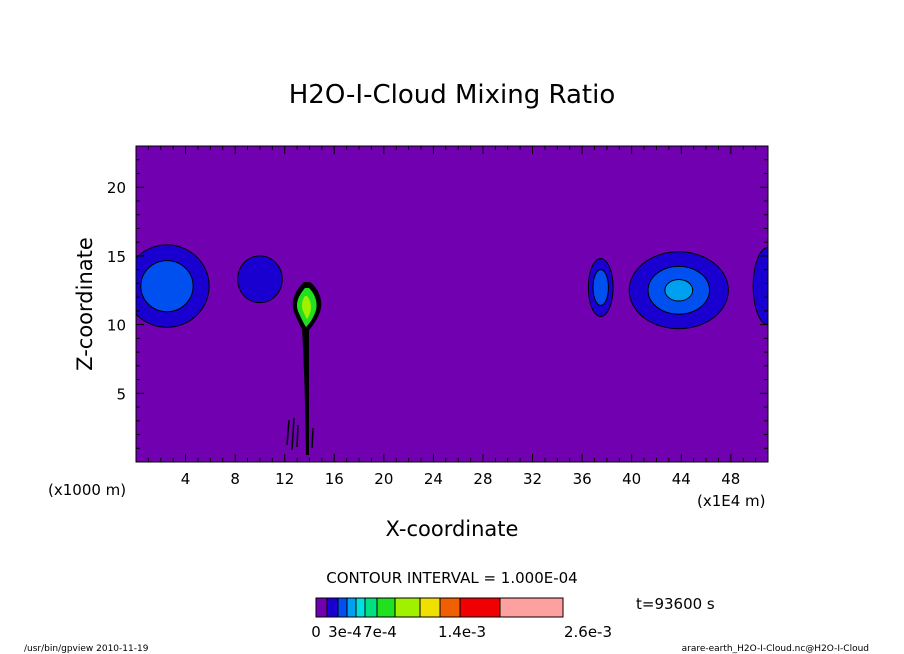 This screenshot has height=654, width=904. What do you see at coordinates (452, 287) in the screenshot?
I see `contour-features` at bounding box center [452, 287].